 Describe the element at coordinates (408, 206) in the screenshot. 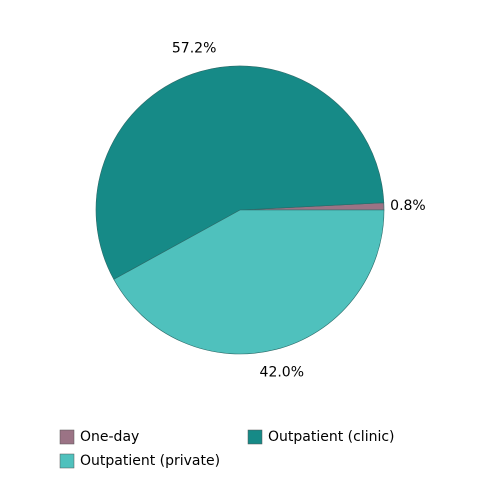

I see `data-label: 0.8%` at that location.